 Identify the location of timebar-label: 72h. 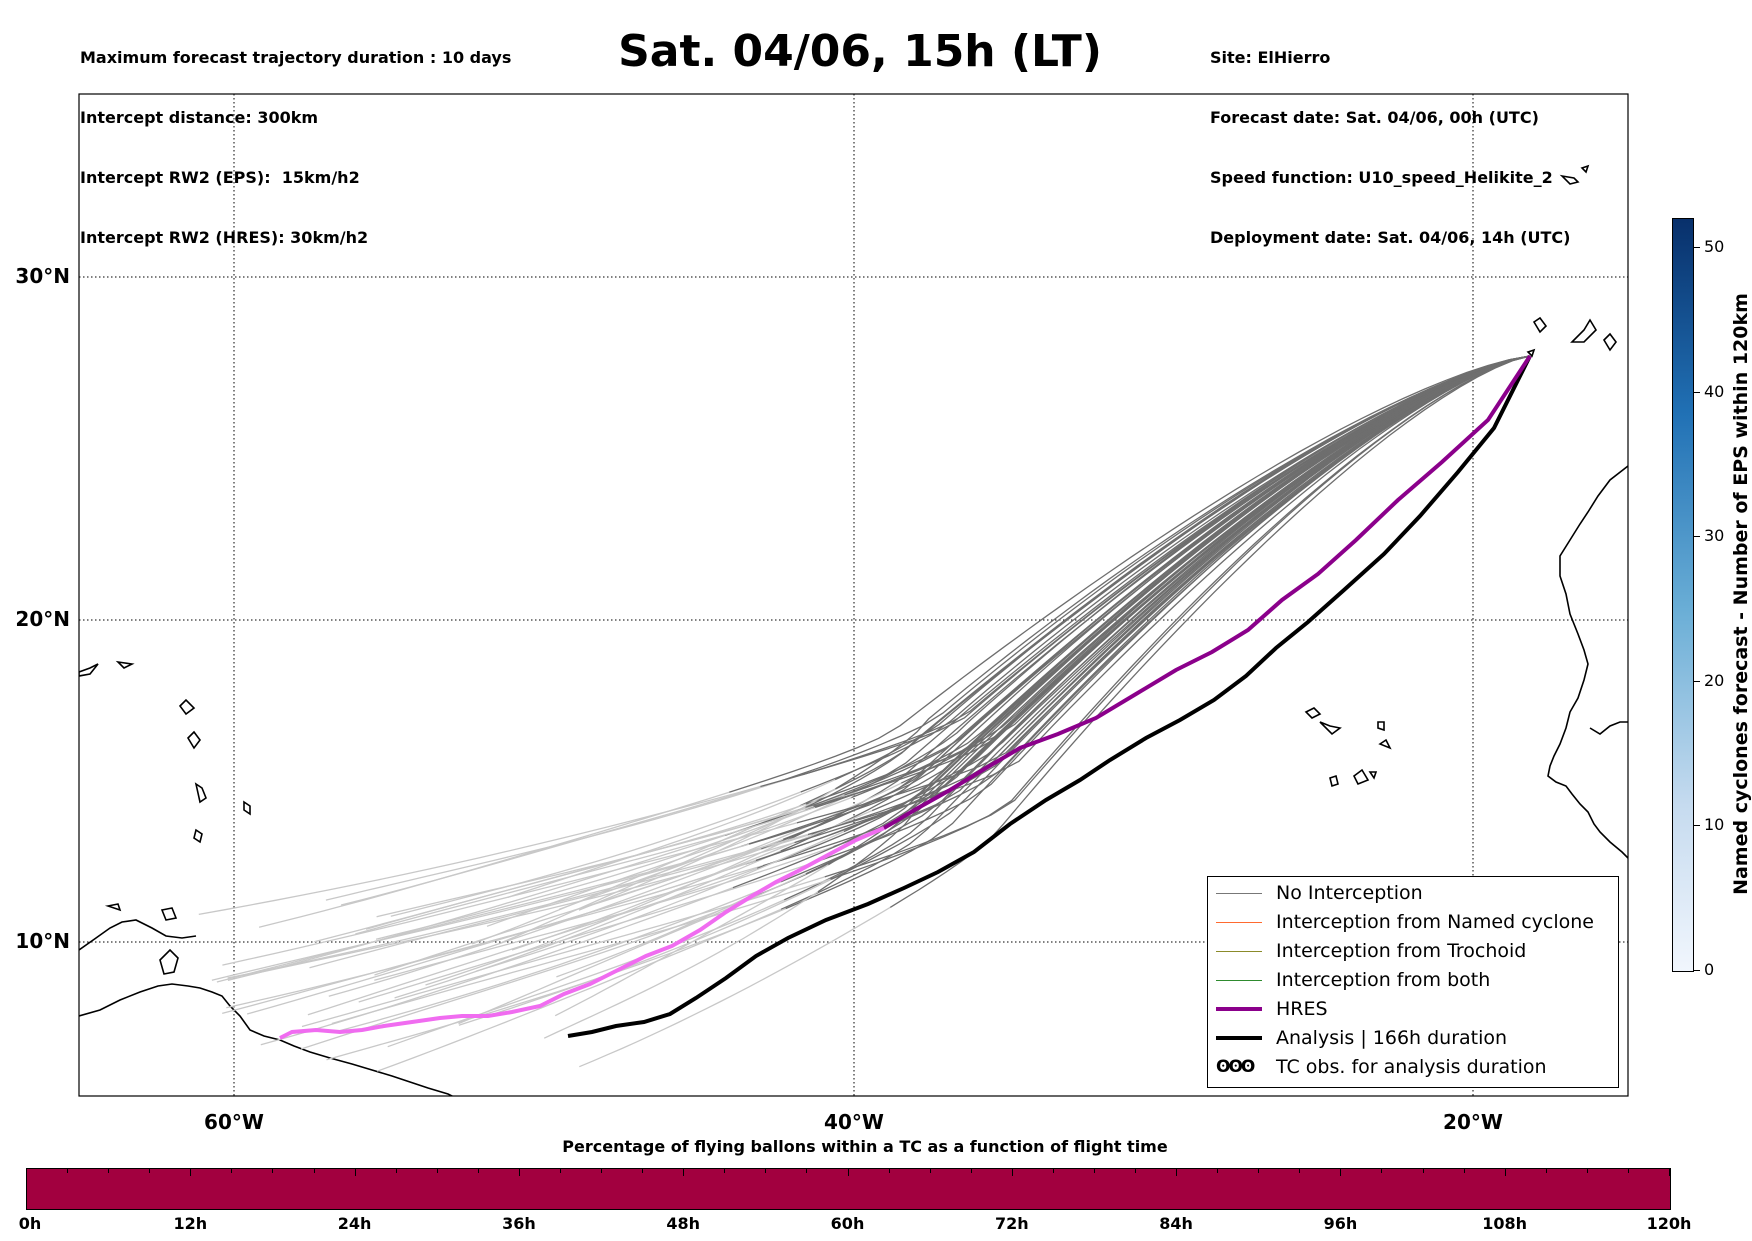
(1011, 1223).